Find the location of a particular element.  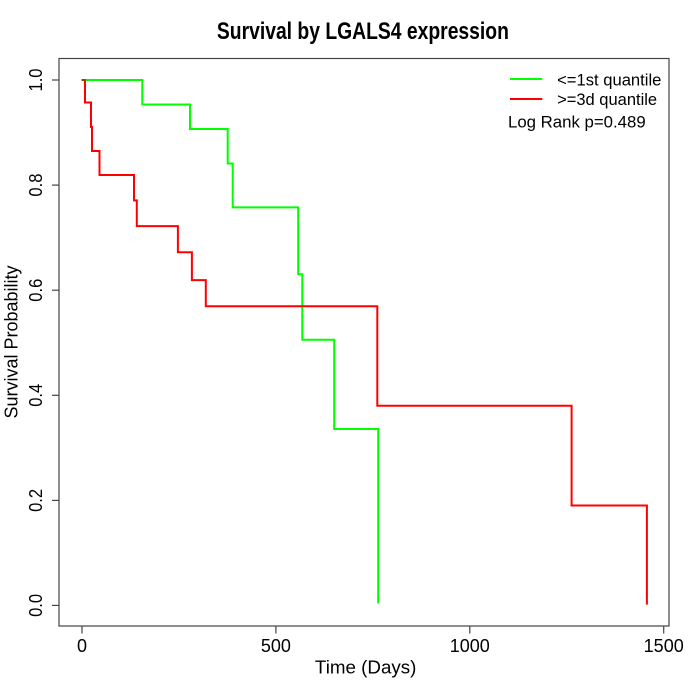

svg-text: Survival Probability is located at coordinates (12, 342).